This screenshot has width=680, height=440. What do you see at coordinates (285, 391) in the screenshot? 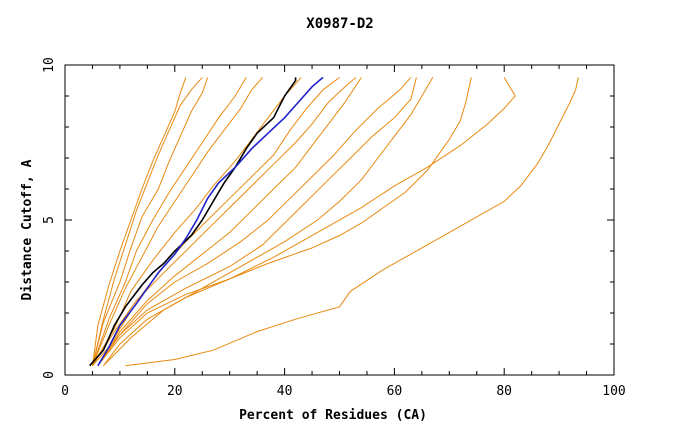
I see `x-tick-label: 40` at bounding box center [285, 391].